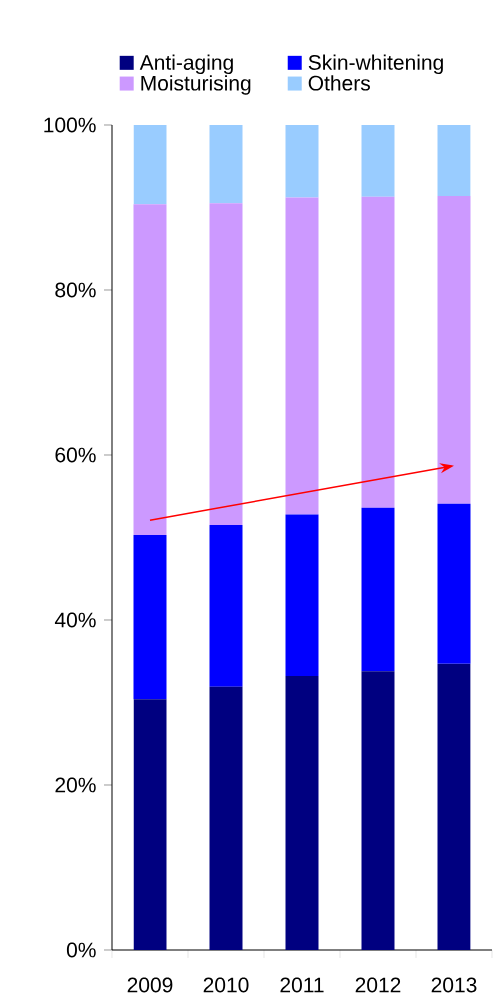  What do you see at coordinates (75, 620) in the screenshot?
I see `y-tick-label: 40%` at bounding box center [75, 620].